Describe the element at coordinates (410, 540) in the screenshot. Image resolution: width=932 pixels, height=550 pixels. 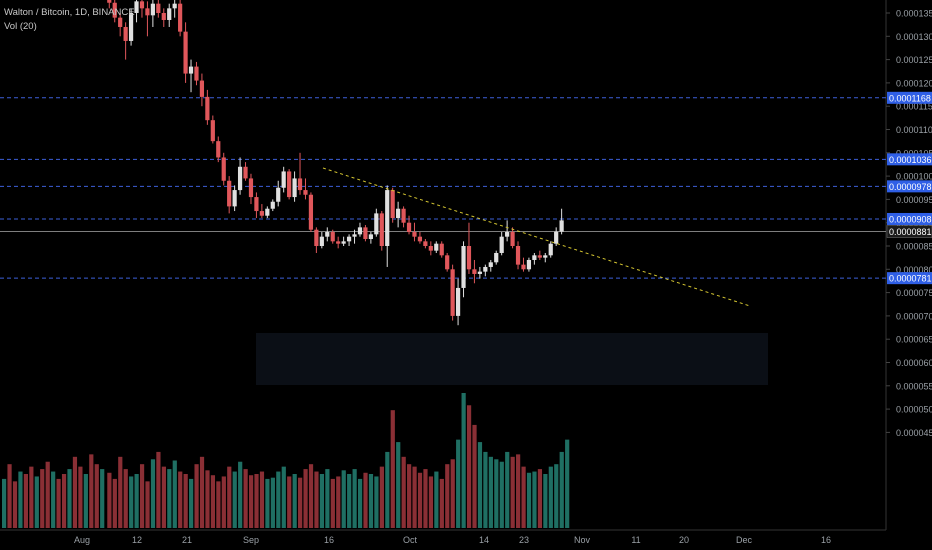
I see `time-tick-label: Oct` at that location.